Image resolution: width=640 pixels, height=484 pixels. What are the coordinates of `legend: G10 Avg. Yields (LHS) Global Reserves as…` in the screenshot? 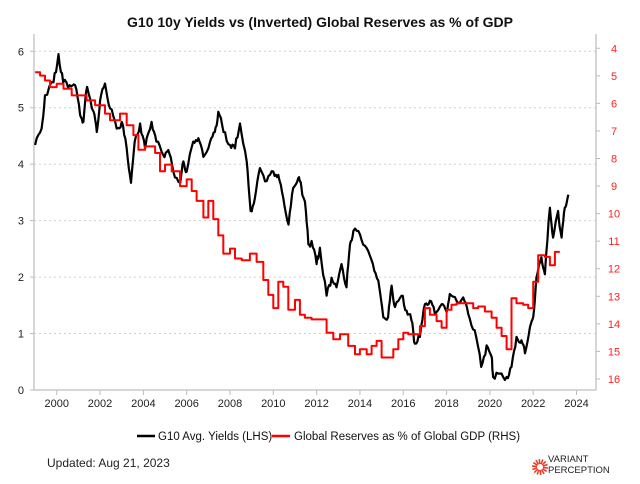 It's located at (328, 437).